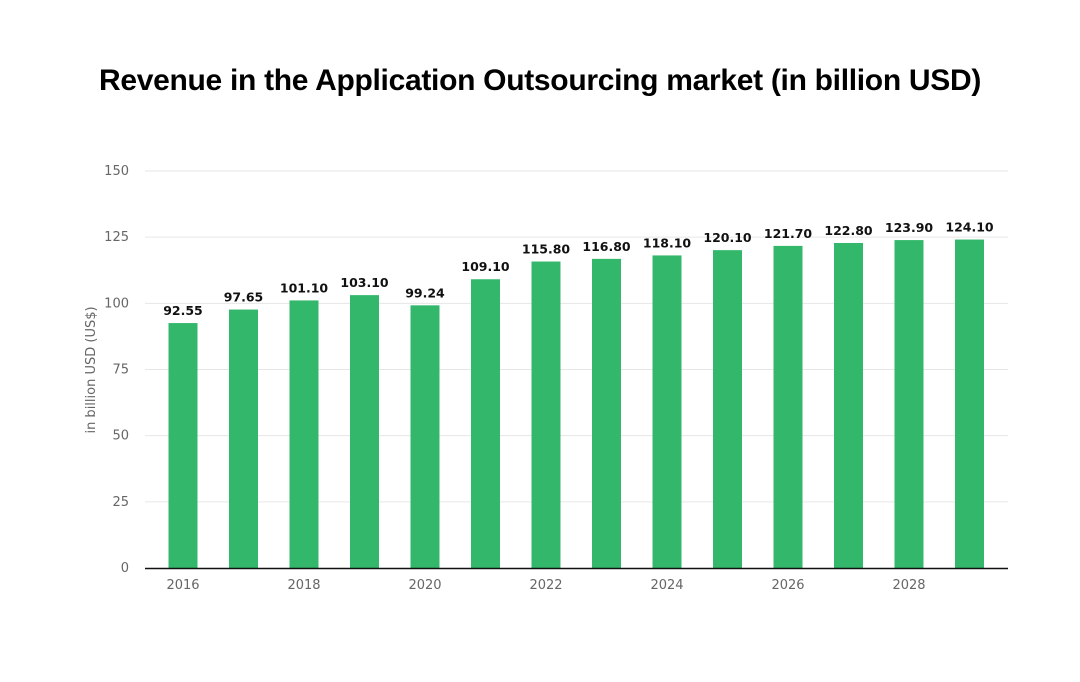 This screenshot has width=1080, height=682. What do you see at coordinates (364, 282) in the screenshot?
I see `data-label: 103.10` at bounding box center [364, 282].